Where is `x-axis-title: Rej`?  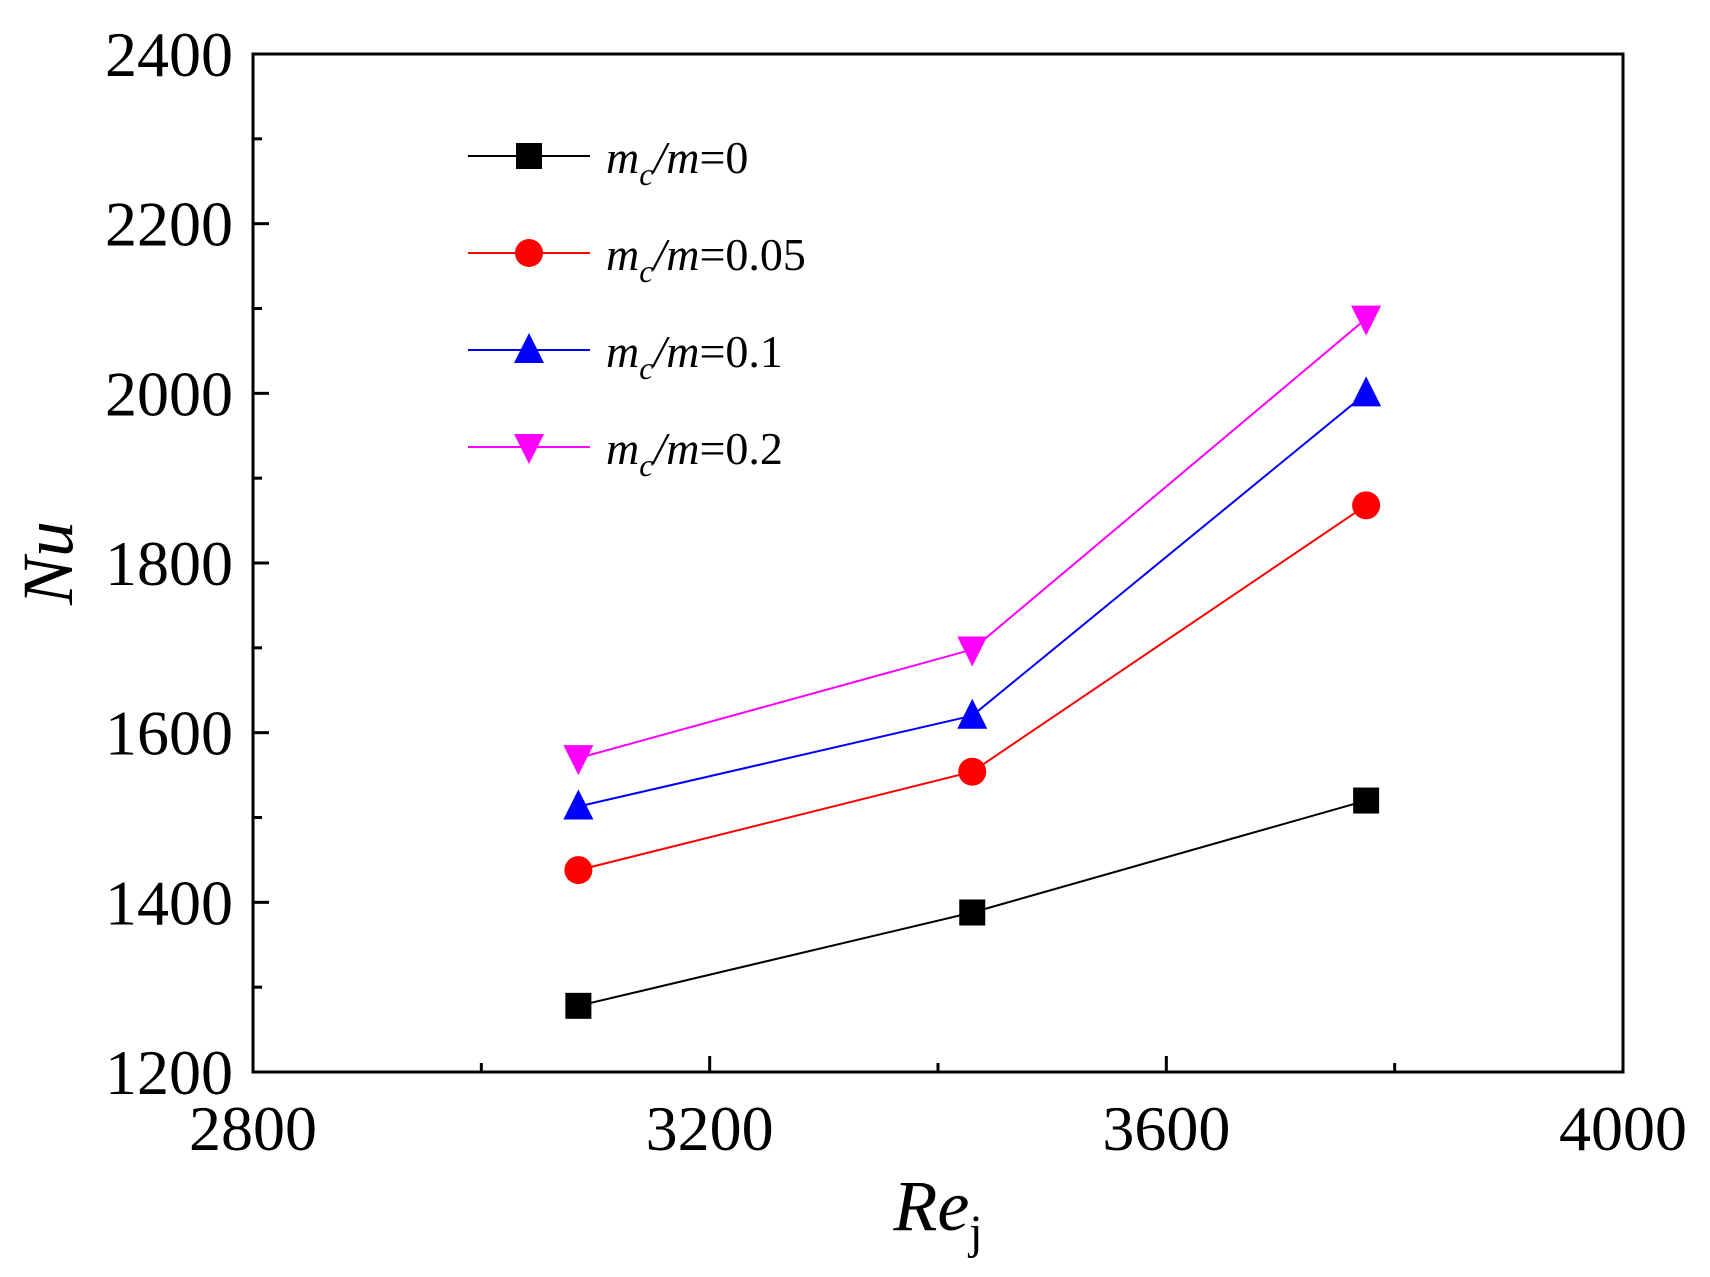
x-axis-title: Rej is located at coordinates (937, 1212).